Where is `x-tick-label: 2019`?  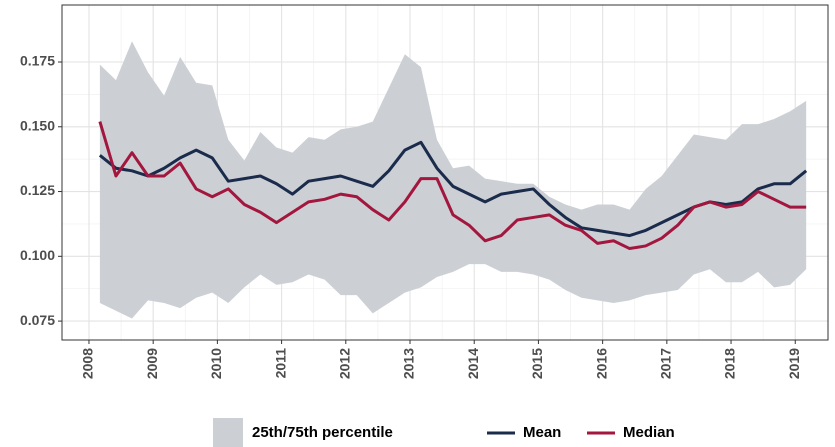
x-tick-label: 2019 is located at coordinates (794, 363).